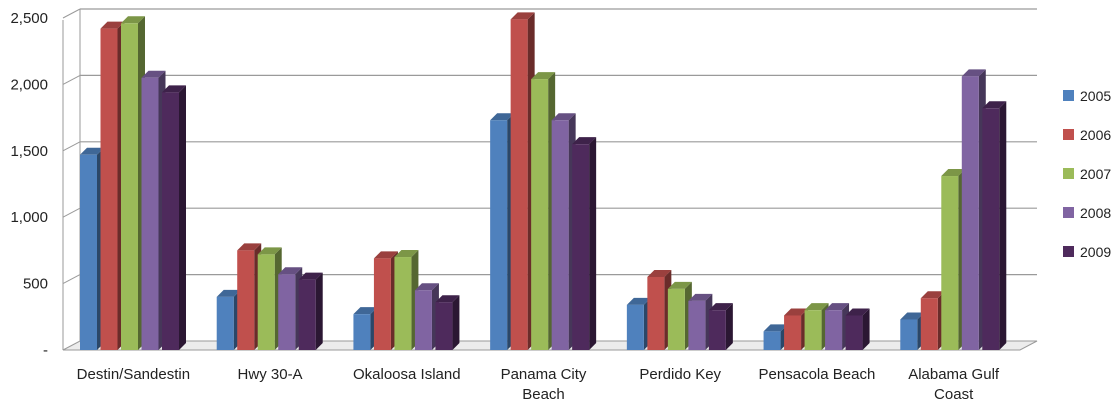 This screenshot has height=404, width=1112. What do you see at coordinates (29, 84) in the screenshot?
I see `y-tick-label: 2,000` at bounding box center [29, 84].